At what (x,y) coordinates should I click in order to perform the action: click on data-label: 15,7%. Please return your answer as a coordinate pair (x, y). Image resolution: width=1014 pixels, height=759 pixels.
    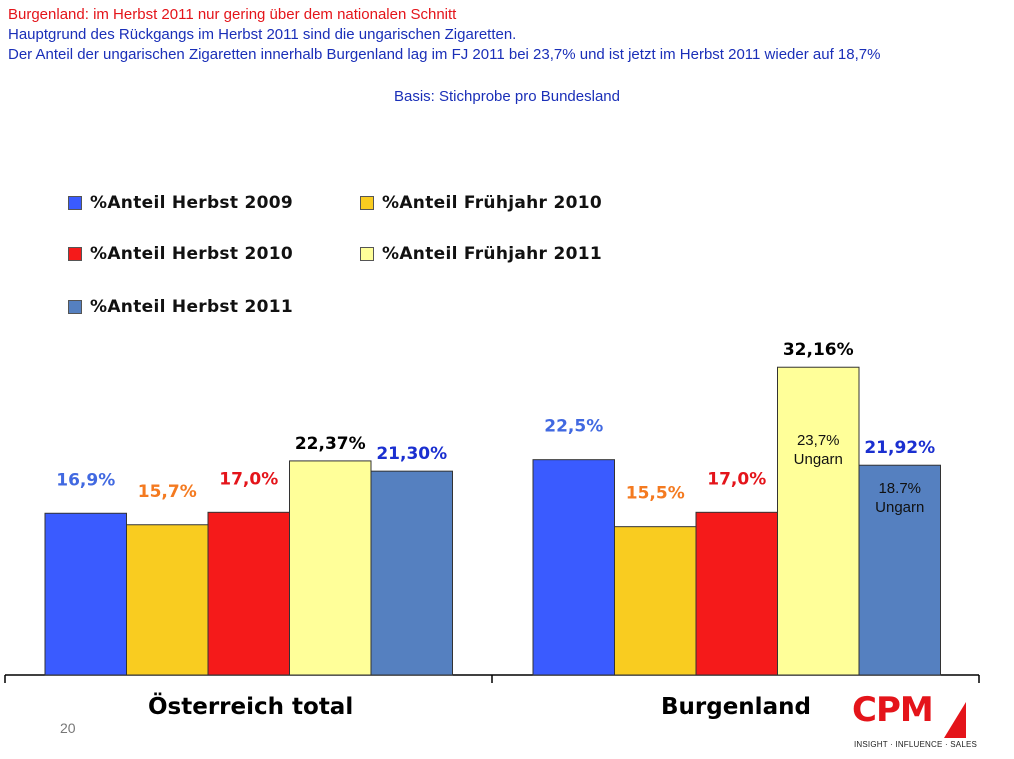
    Looking at the image, I should click on (167, 492).